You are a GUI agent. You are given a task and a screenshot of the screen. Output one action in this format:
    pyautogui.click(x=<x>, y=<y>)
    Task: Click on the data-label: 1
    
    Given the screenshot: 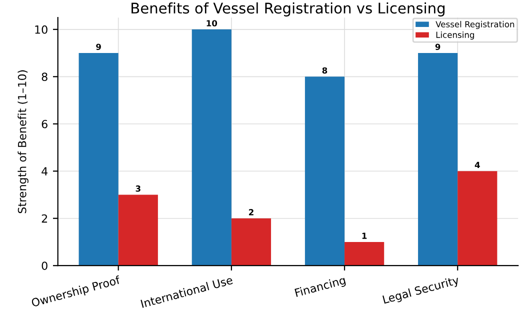 What is the action you would take?
    pyautogui.click(x=364, y=235)
    